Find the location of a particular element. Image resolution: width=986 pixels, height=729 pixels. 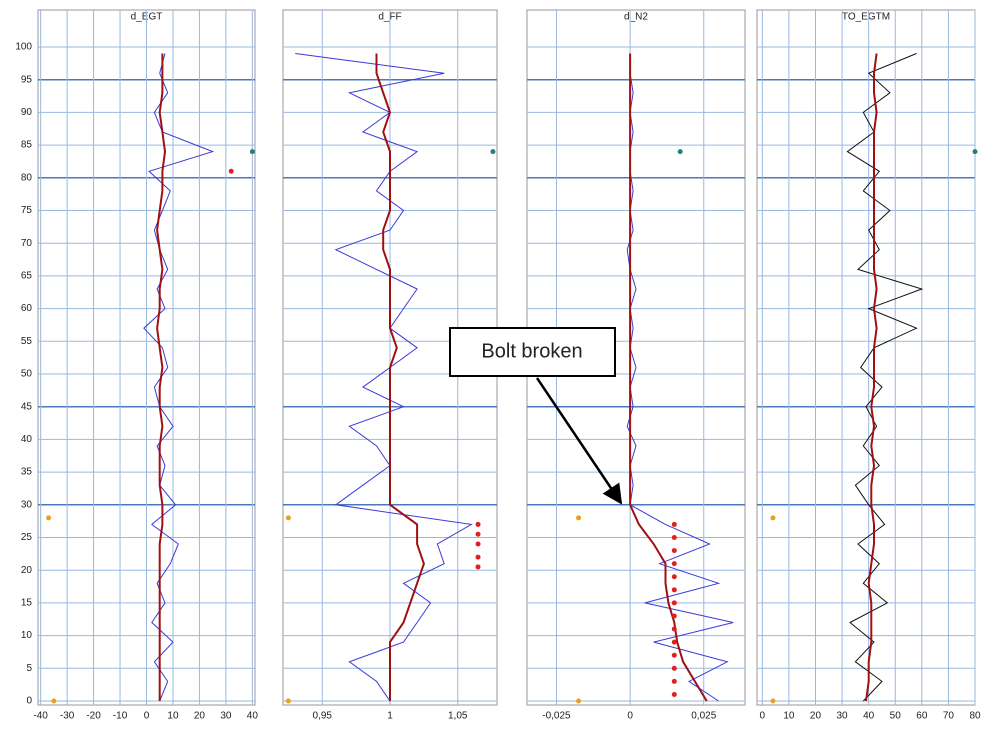

y-tick-label: 40 is located at coordinates (27, 439).